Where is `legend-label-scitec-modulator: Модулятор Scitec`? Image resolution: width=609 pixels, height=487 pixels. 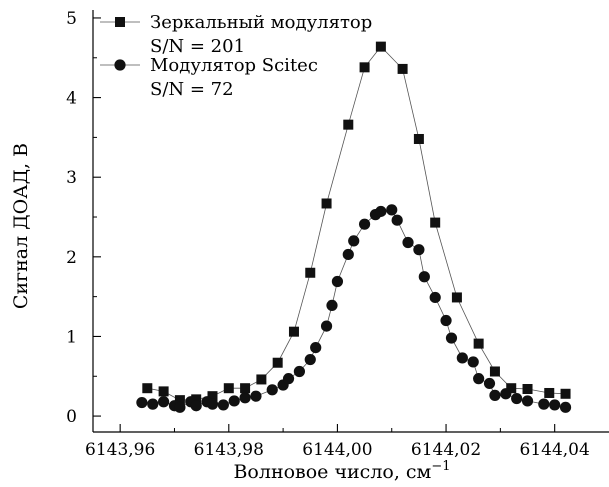
legend-label-scitec-modulator: Модулятор Scitec is located at coordinates (234, 65).